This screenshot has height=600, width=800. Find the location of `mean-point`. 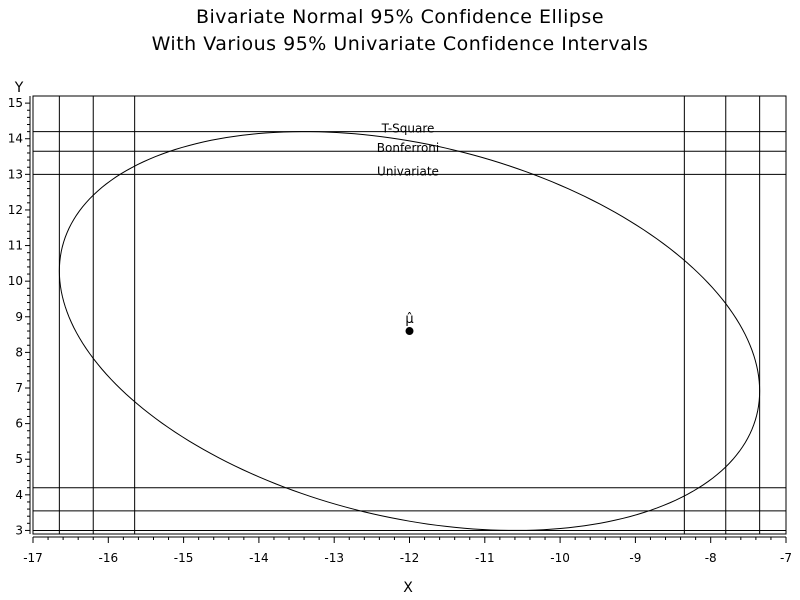

mean-point is located at coordinates (409, 331).